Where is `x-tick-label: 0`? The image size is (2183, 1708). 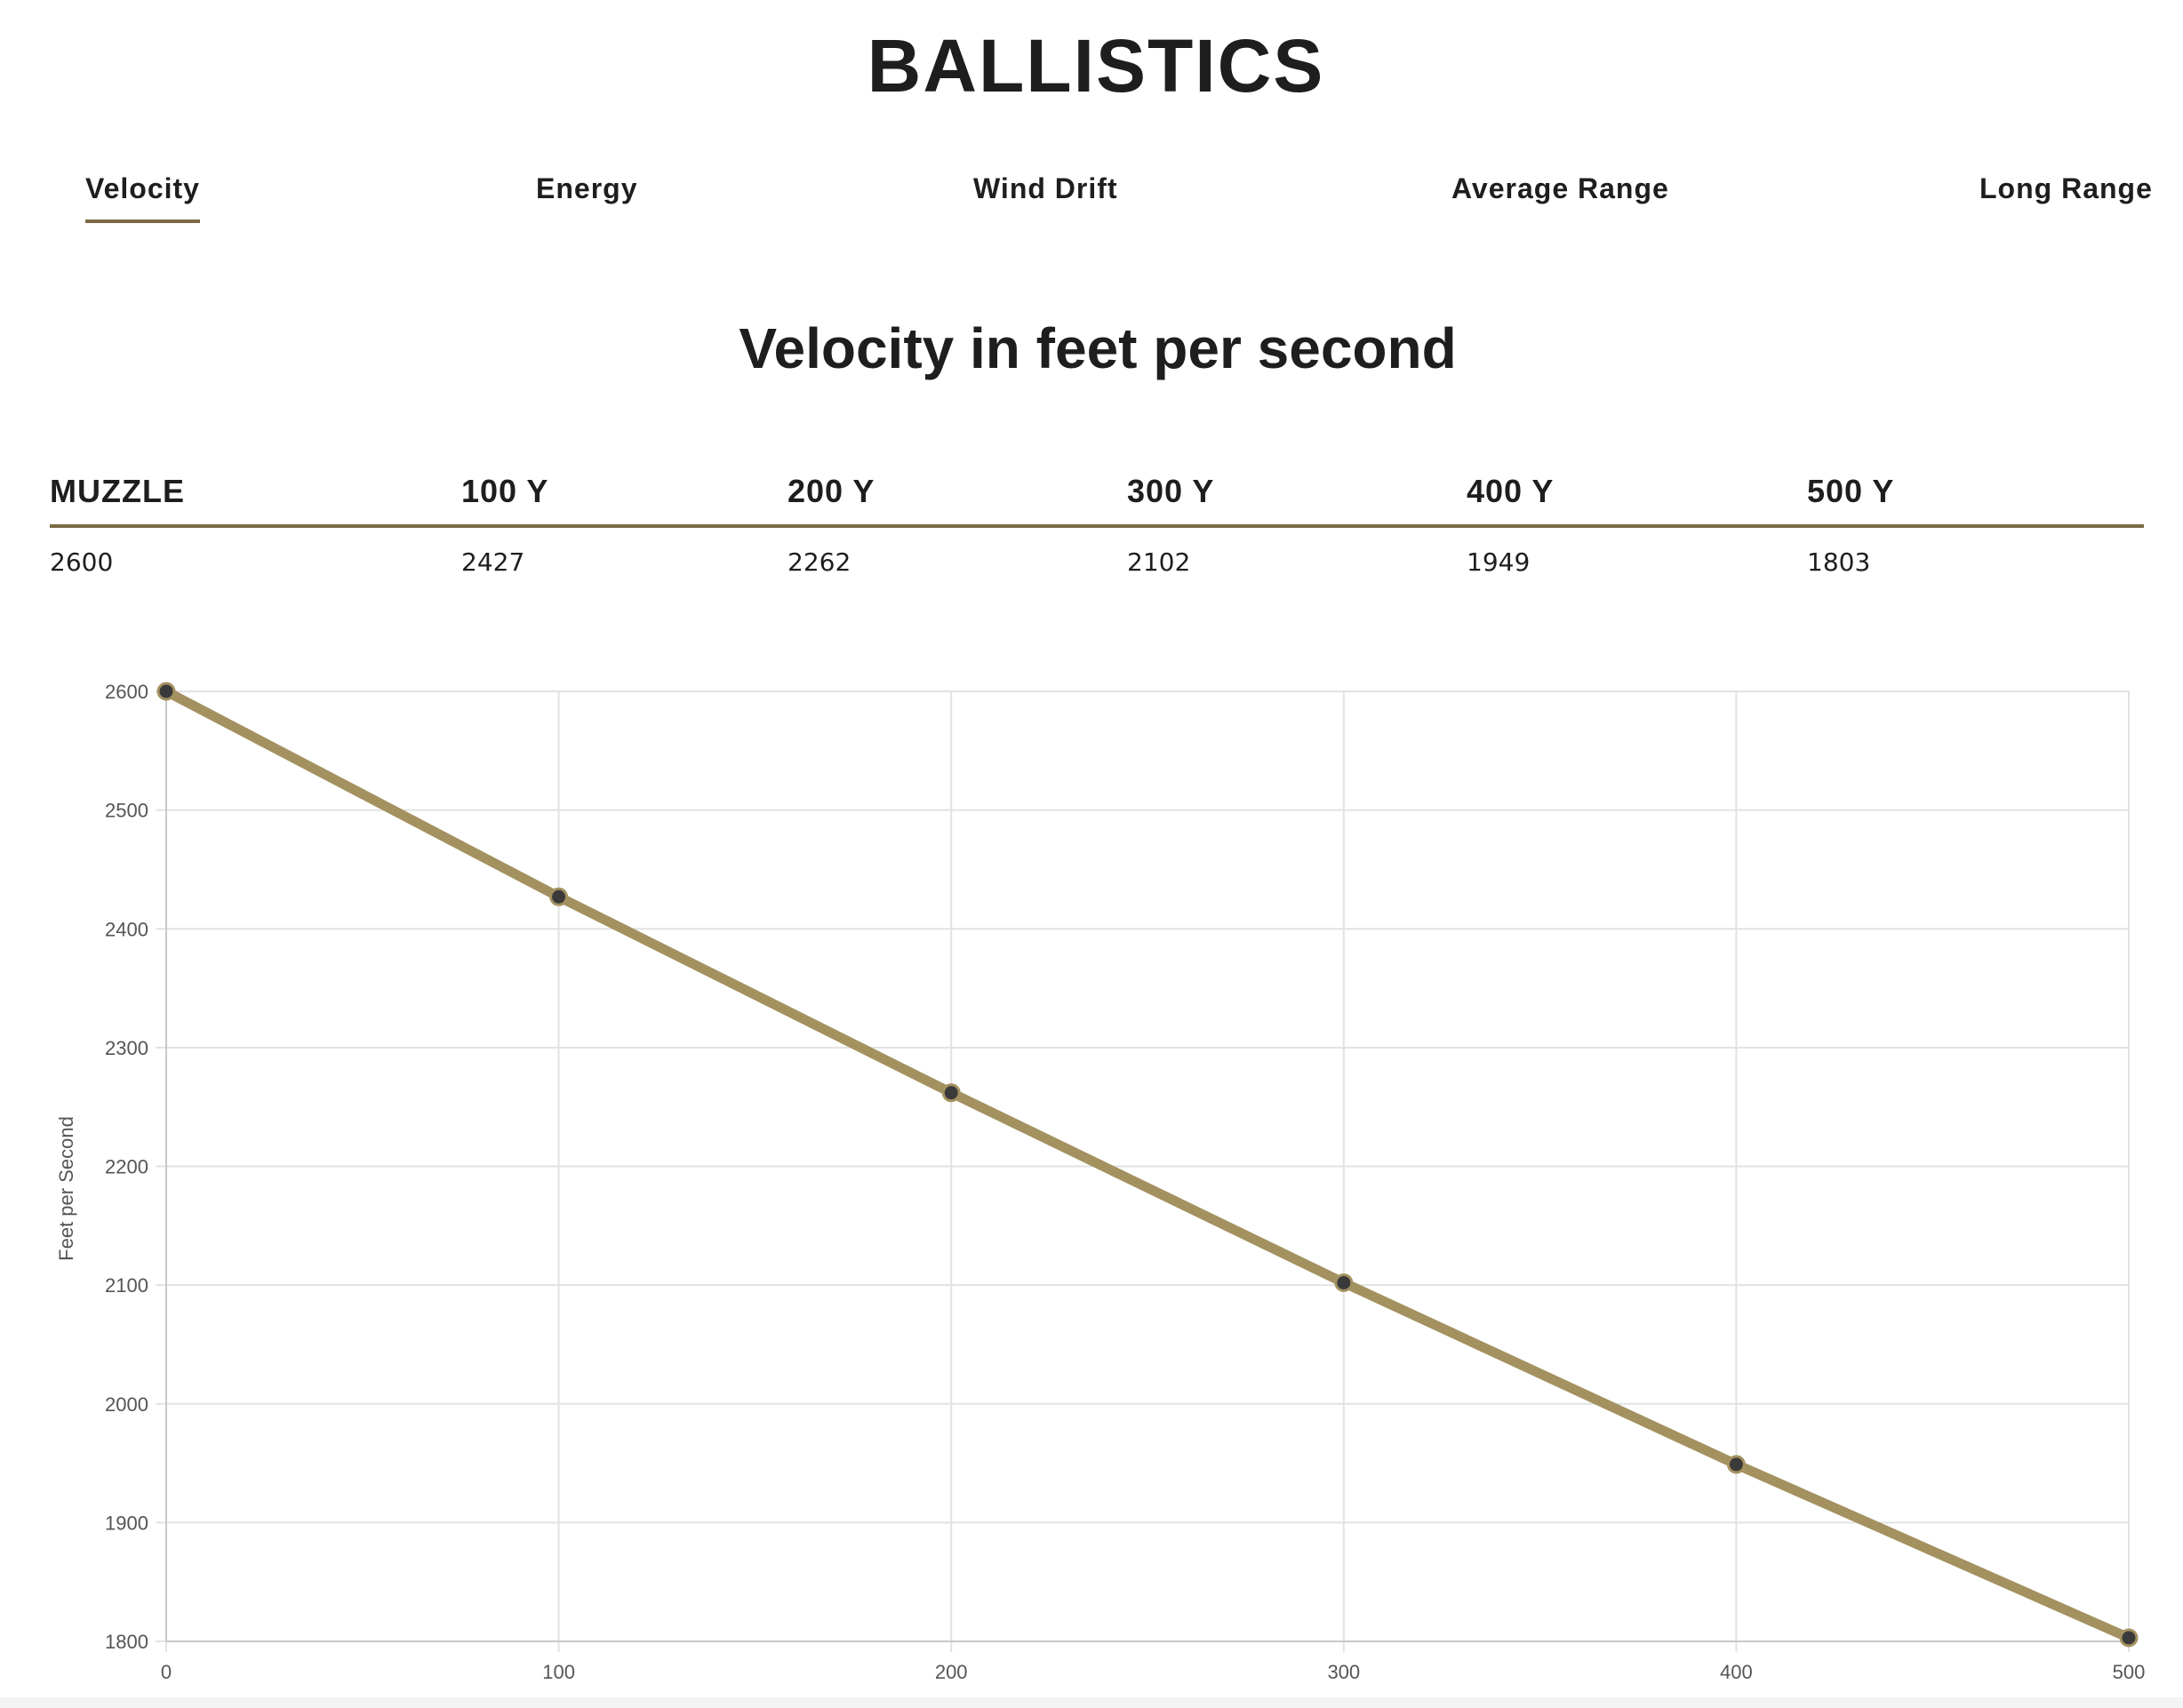
x-tick-label: 0 is located at coordinates (166, 1672).